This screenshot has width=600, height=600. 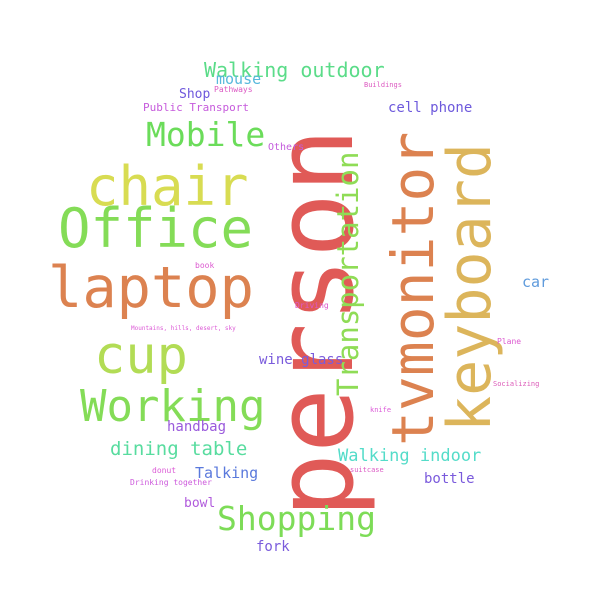 I want to click on word-keyboard: keyboard, so click(x=470, y=287).